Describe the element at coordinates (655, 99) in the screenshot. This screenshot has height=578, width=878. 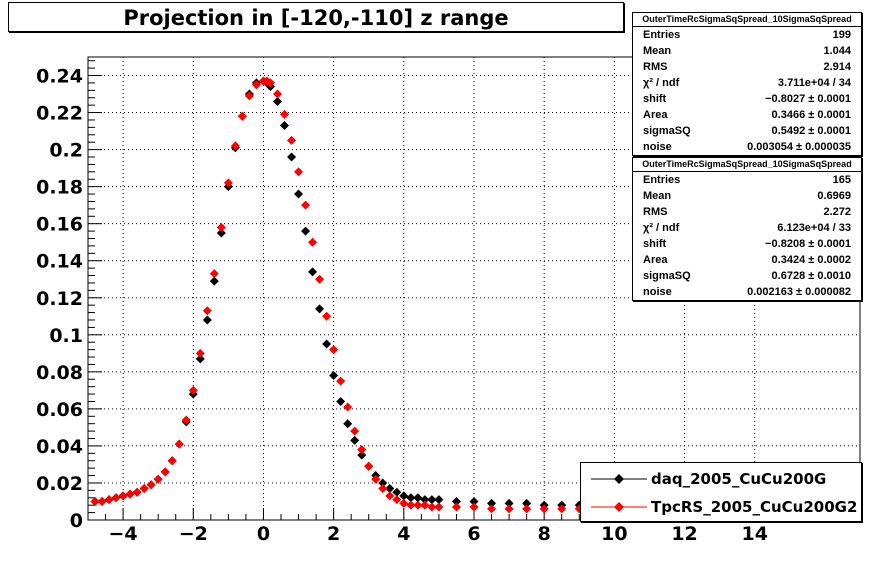
I see `stat-label: shift` at that location.